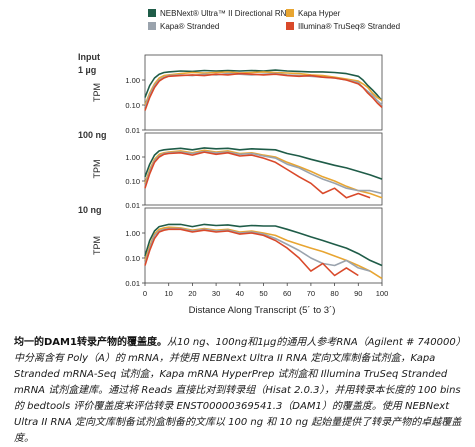 Image resolution: width=475 pixels, height=447 pixels. I want to click on panel: 1.00 0.10 0.01 TPM 100 ng, so click(230, 170).